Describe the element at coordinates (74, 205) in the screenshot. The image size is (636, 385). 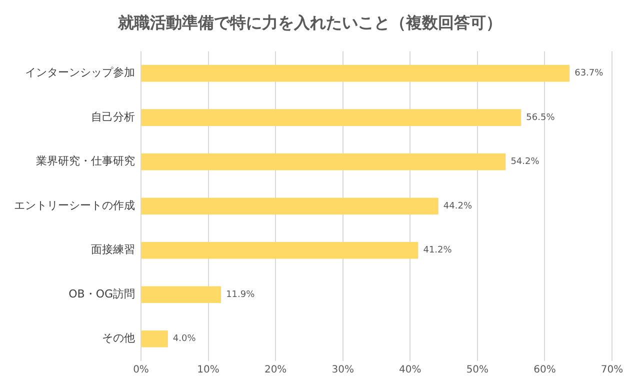
I see `y-tick-label: エントリーシートの作成` at that location.